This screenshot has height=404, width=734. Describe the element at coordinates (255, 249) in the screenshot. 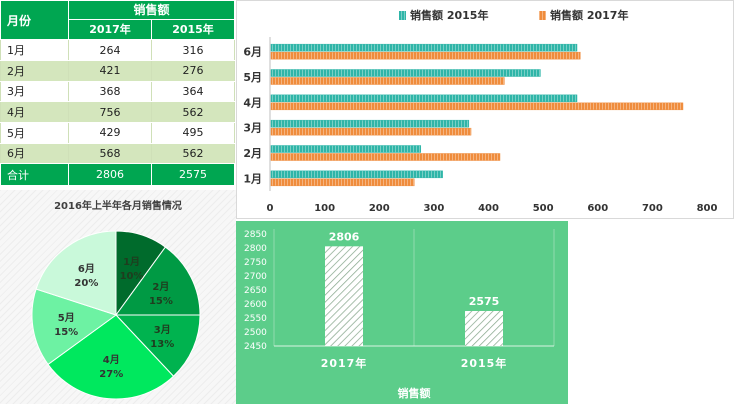

I see `y-tick-label: 2800` at that location.